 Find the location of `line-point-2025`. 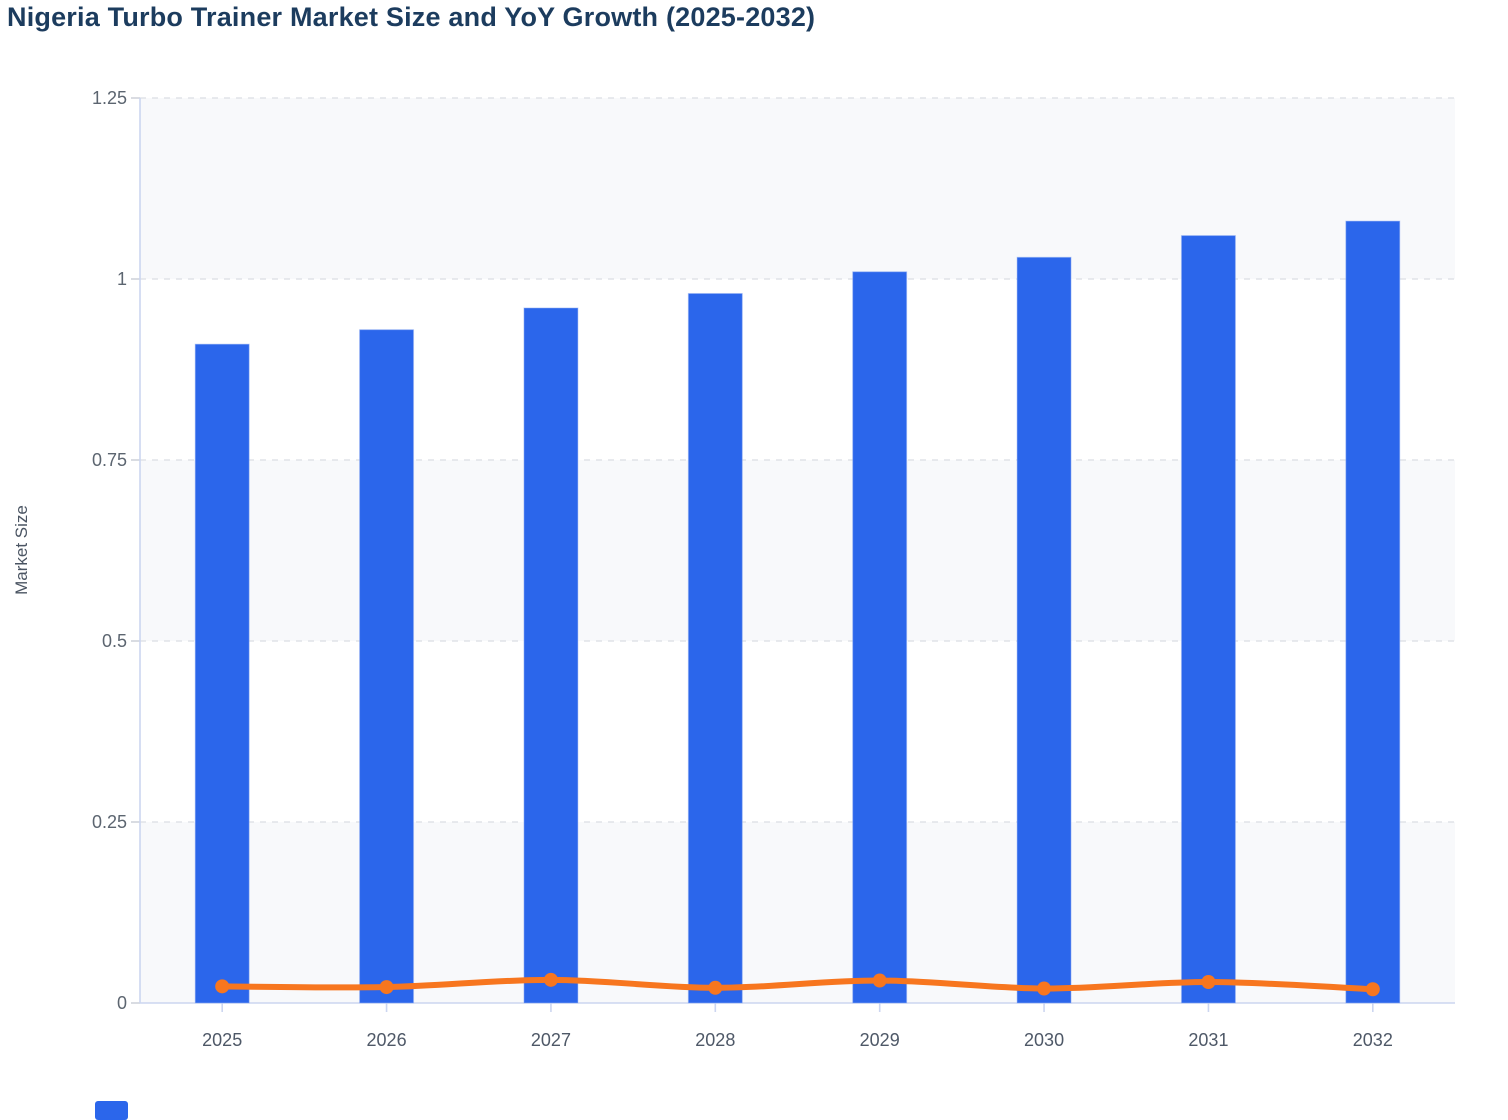

line-point-2025 is located at coordinates (222, 986).